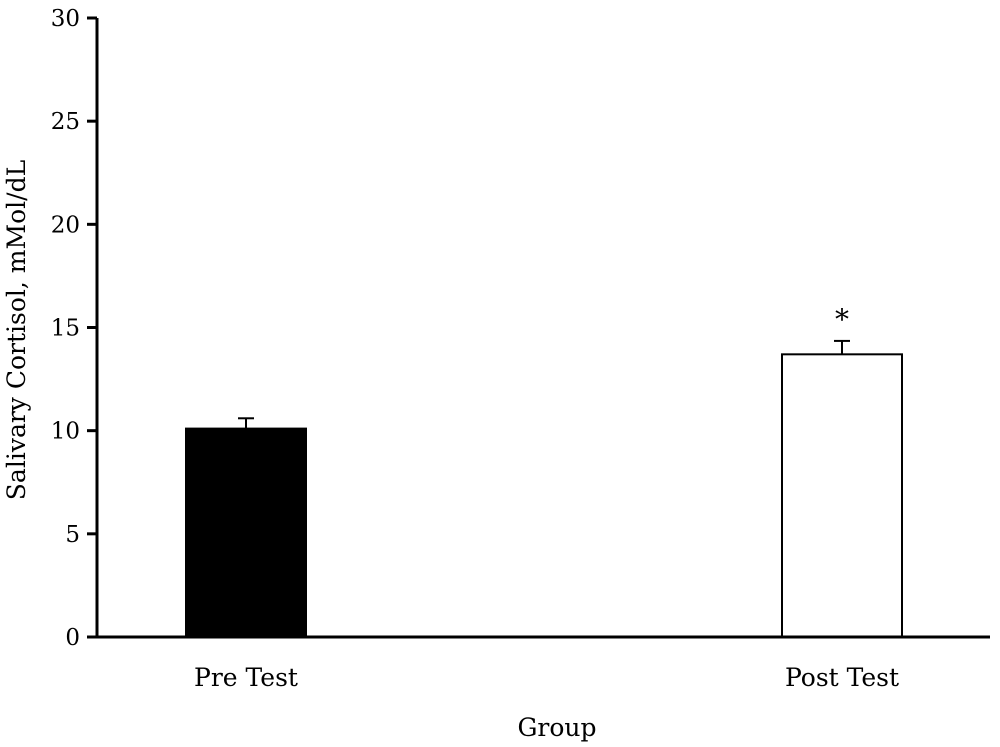 This screenshot has height=747, width=1000. Describe the element at coordinates (16, 330) in the screenshot. I see `y-axis-title: Salivary Cortisol, mMol/dL` at that location.